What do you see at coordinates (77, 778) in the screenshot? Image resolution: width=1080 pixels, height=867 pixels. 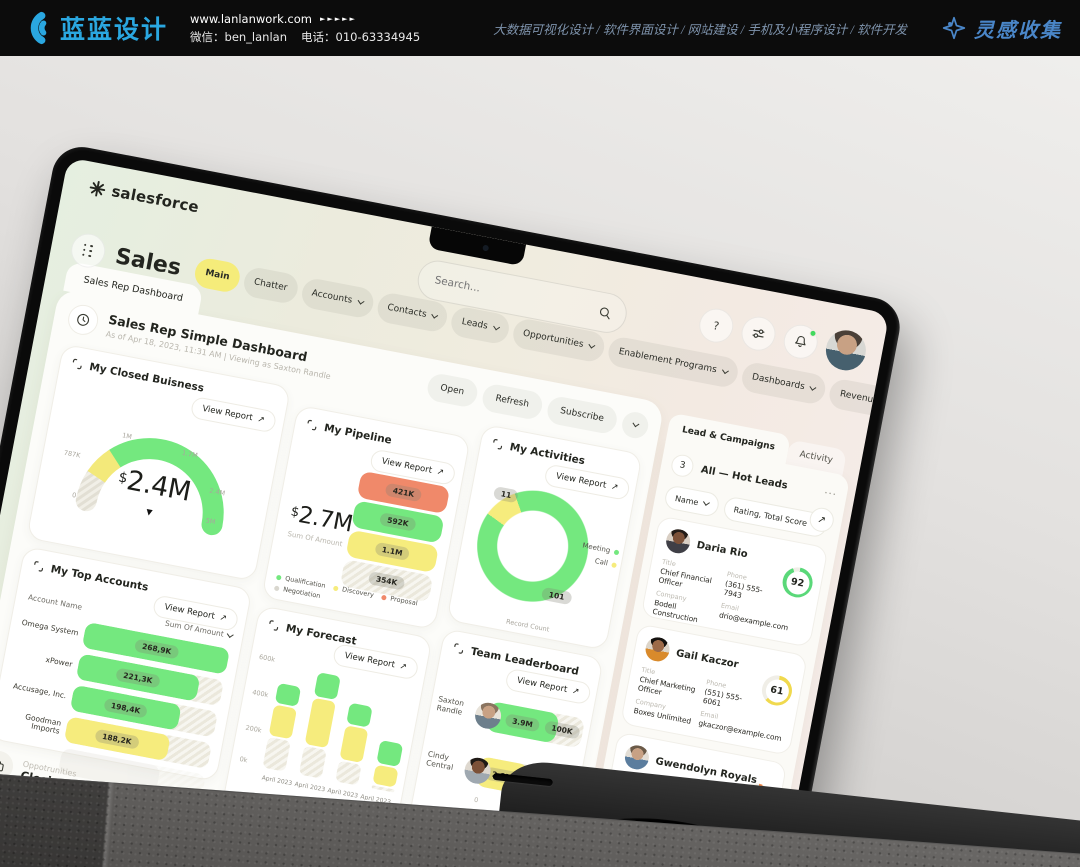 I see `opportunities-footer: Oppotrunities Closing This Mounth` at bounding box center [77, 778].